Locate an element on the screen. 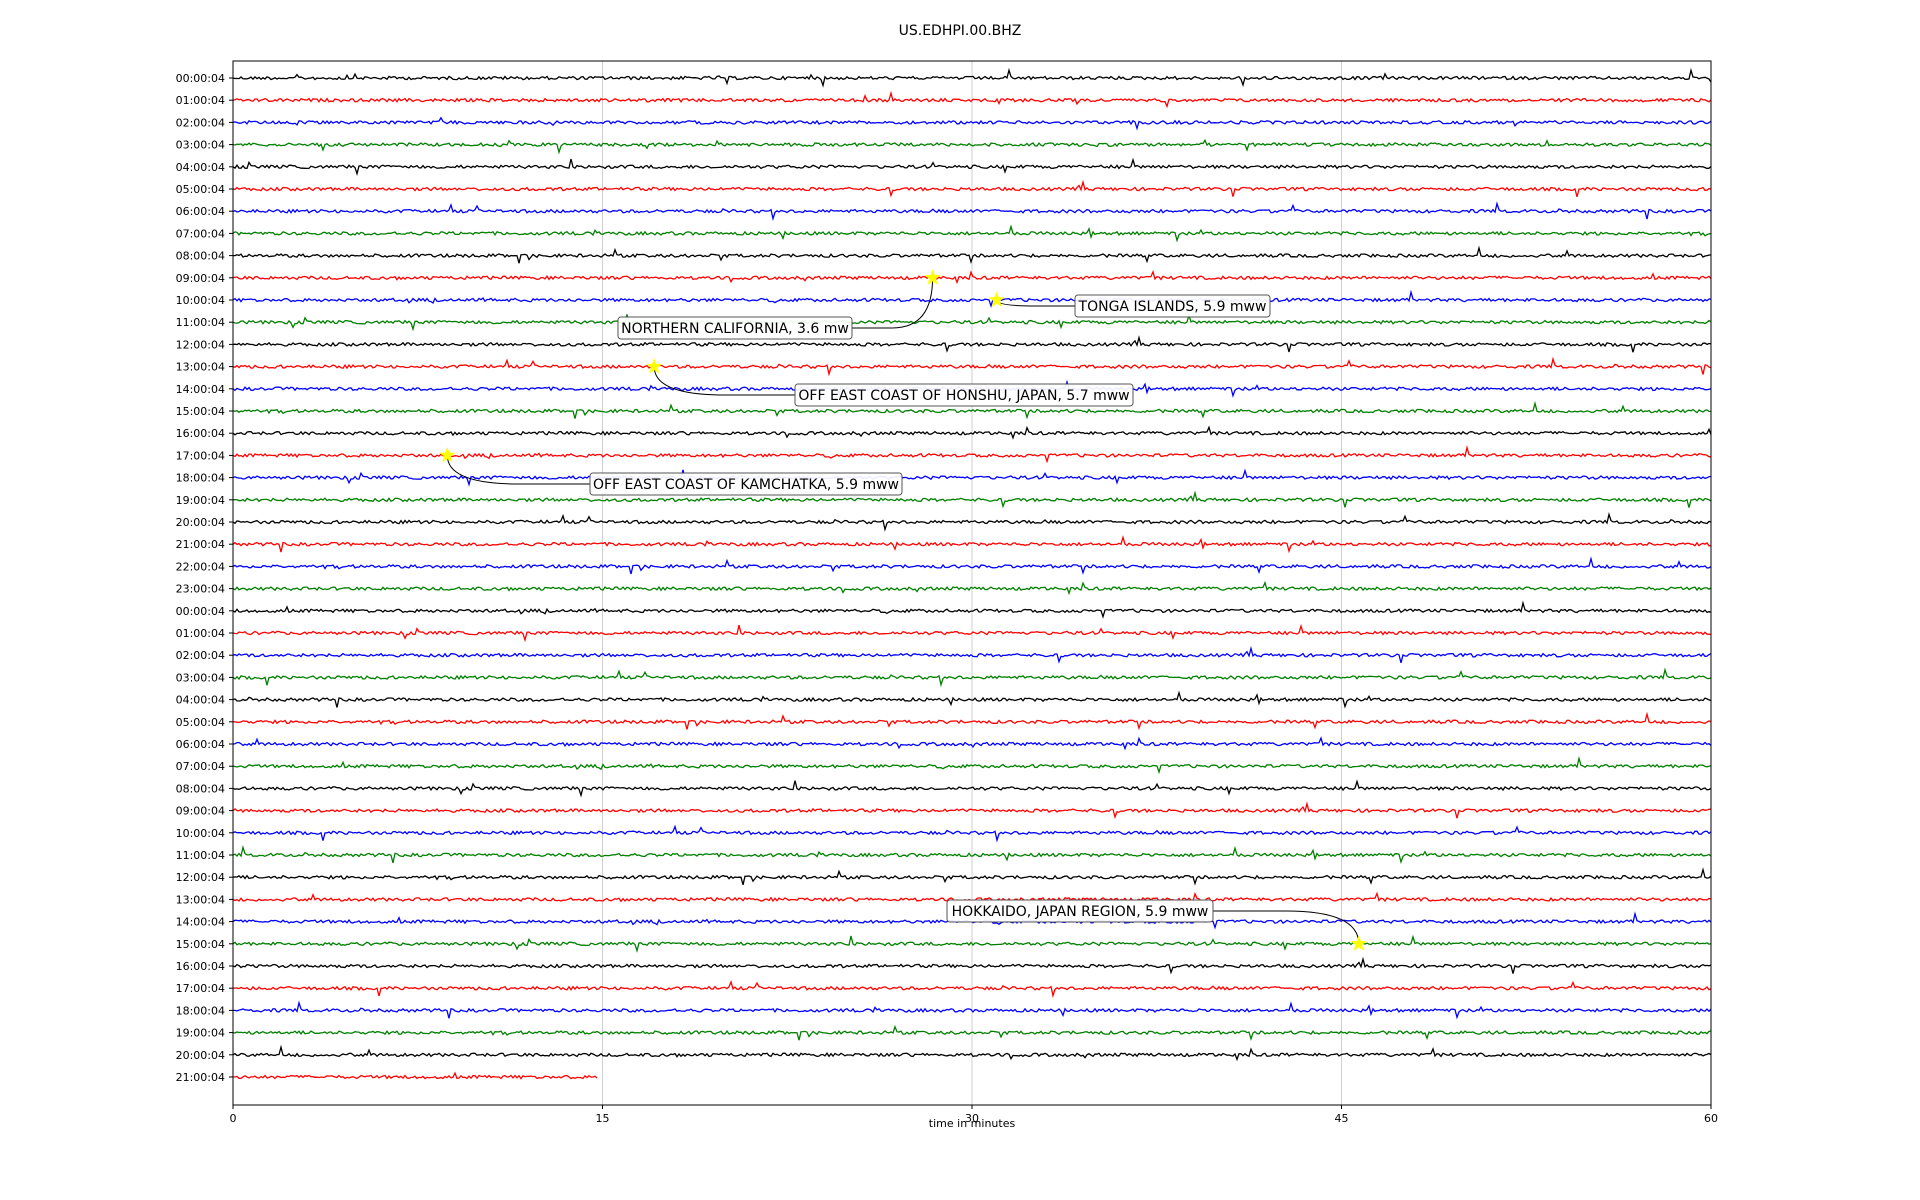 The height and width of the screenshot is (1200, 1920). annotation-label-0: TONGA ISLANDS, 5.9 mww is located at coordinates (1172, 307).